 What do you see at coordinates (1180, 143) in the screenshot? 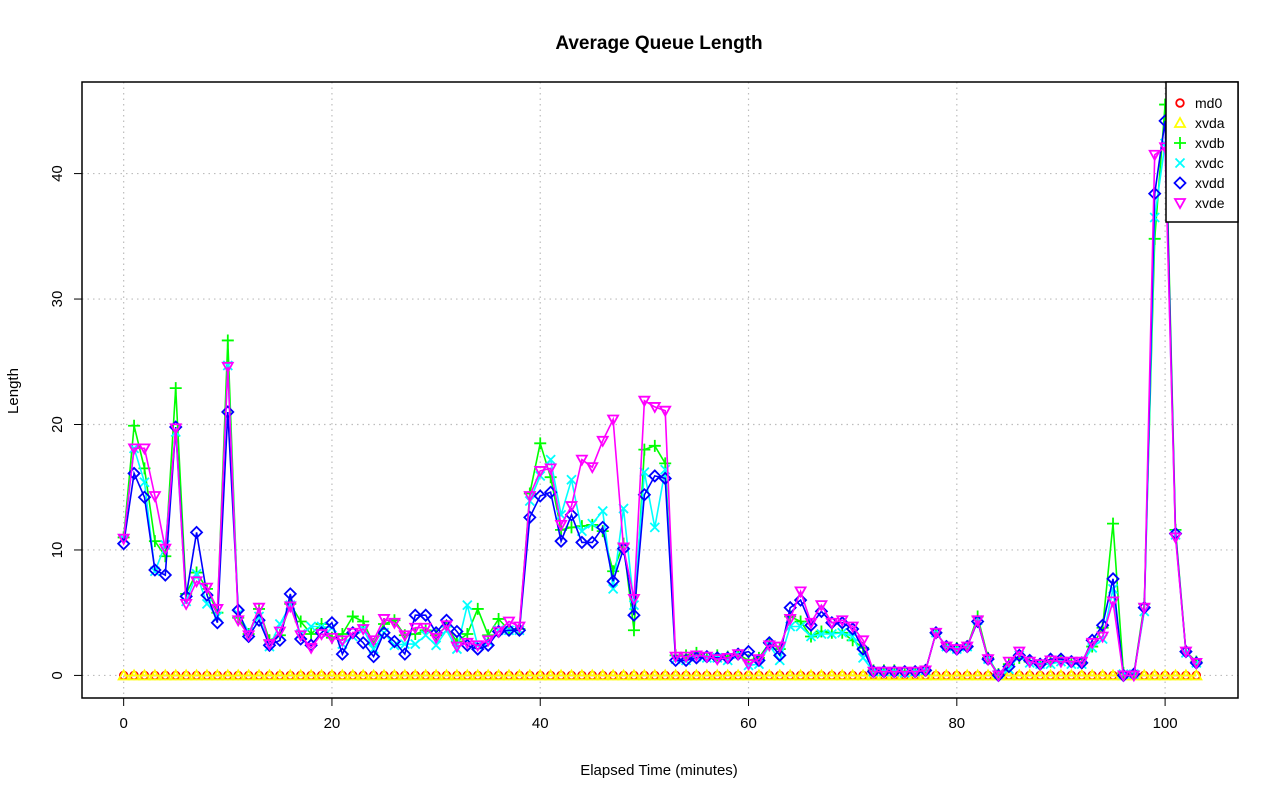
I see `legend-marker-xvdb` at bounding box center [1180, 143].